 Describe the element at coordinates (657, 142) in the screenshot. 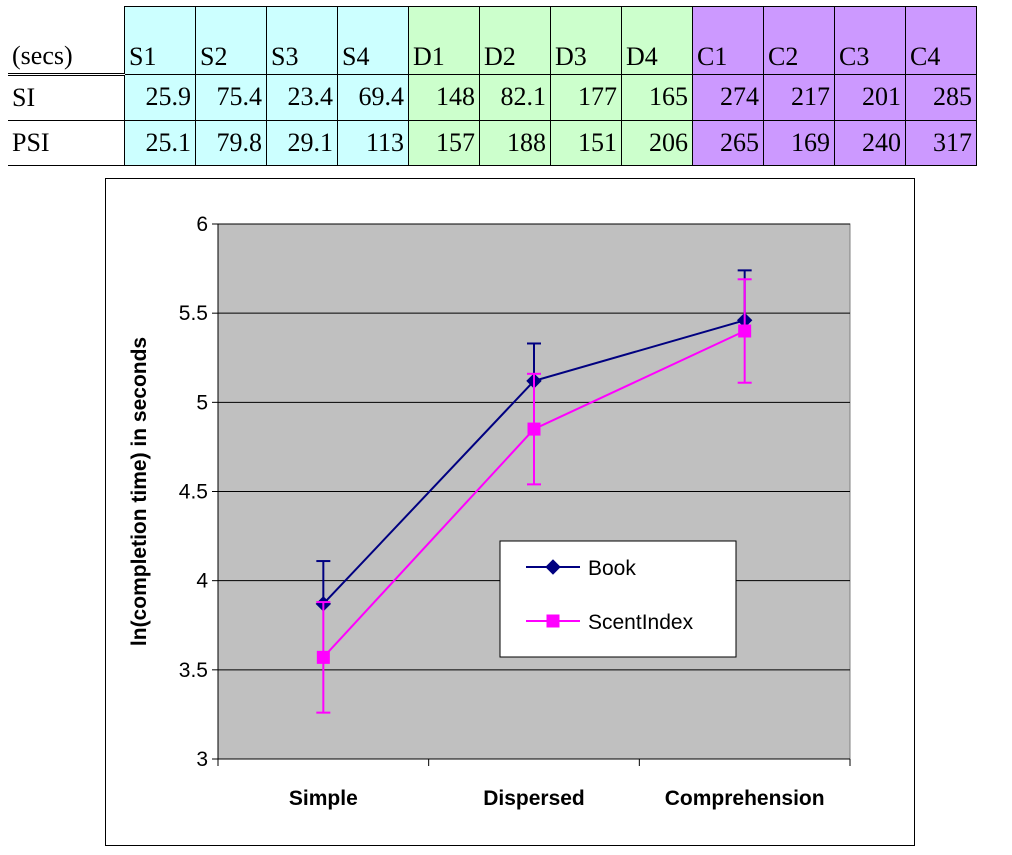

I see `table-cell: 206` at that location.